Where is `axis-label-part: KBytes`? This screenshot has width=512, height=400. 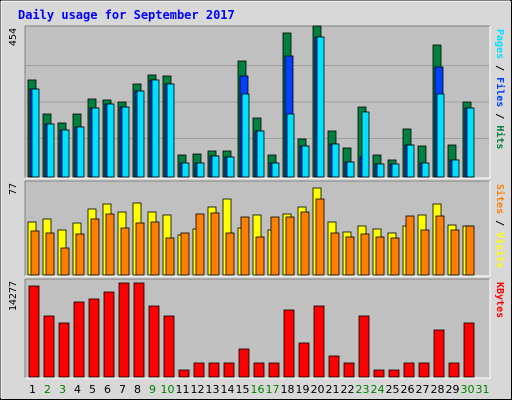
axis-label-part: KBytes is located at coordinates (499, 300).